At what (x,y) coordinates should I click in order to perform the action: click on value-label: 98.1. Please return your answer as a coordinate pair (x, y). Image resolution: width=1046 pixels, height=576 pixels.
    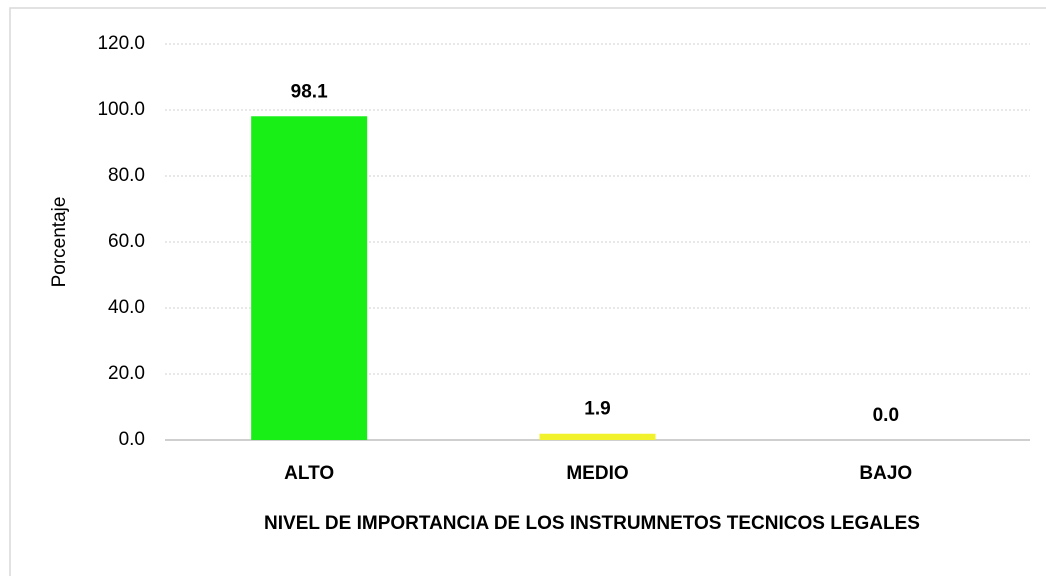
    Looking at the image, I should click on (309, 91).